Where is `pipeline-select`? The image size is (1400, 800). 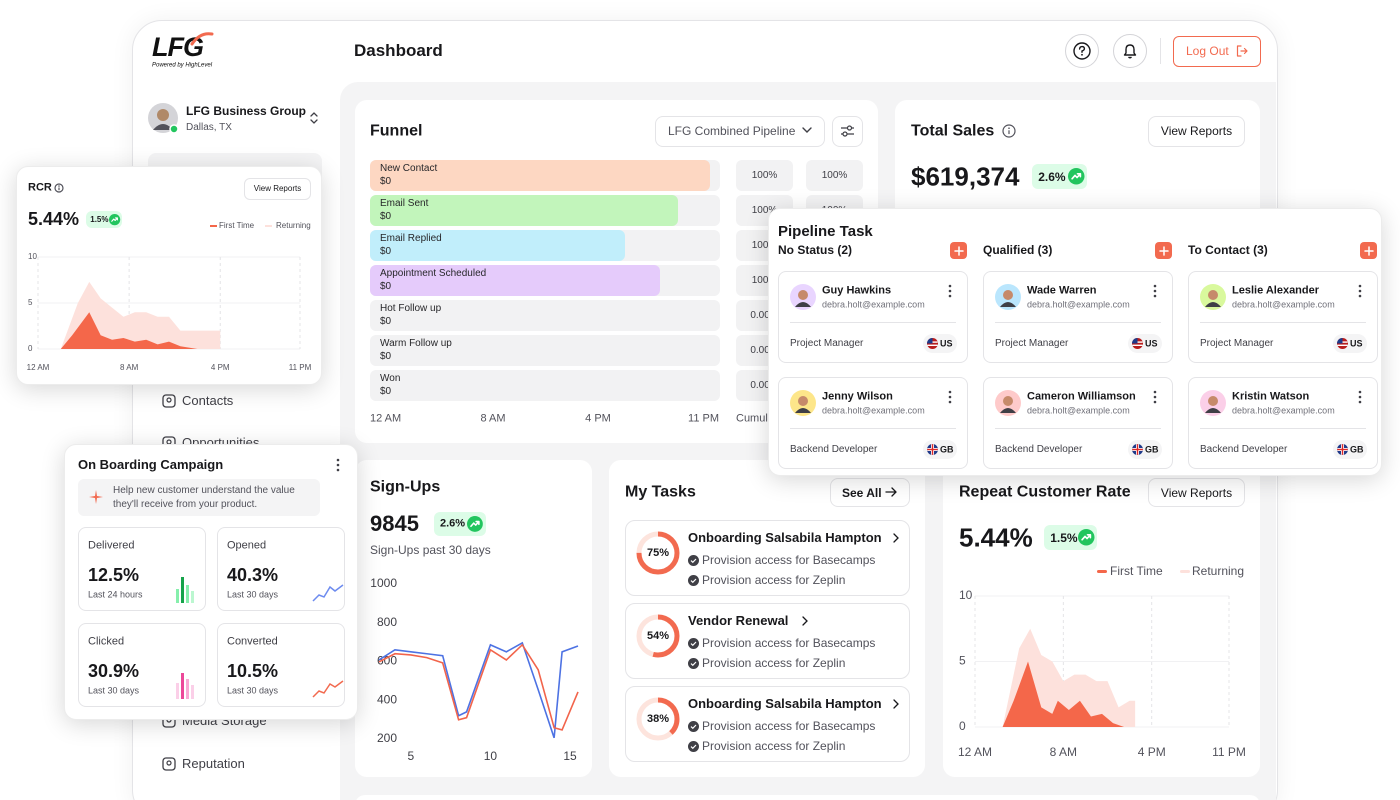 pipeline-select is located at coordinates (740, 131).